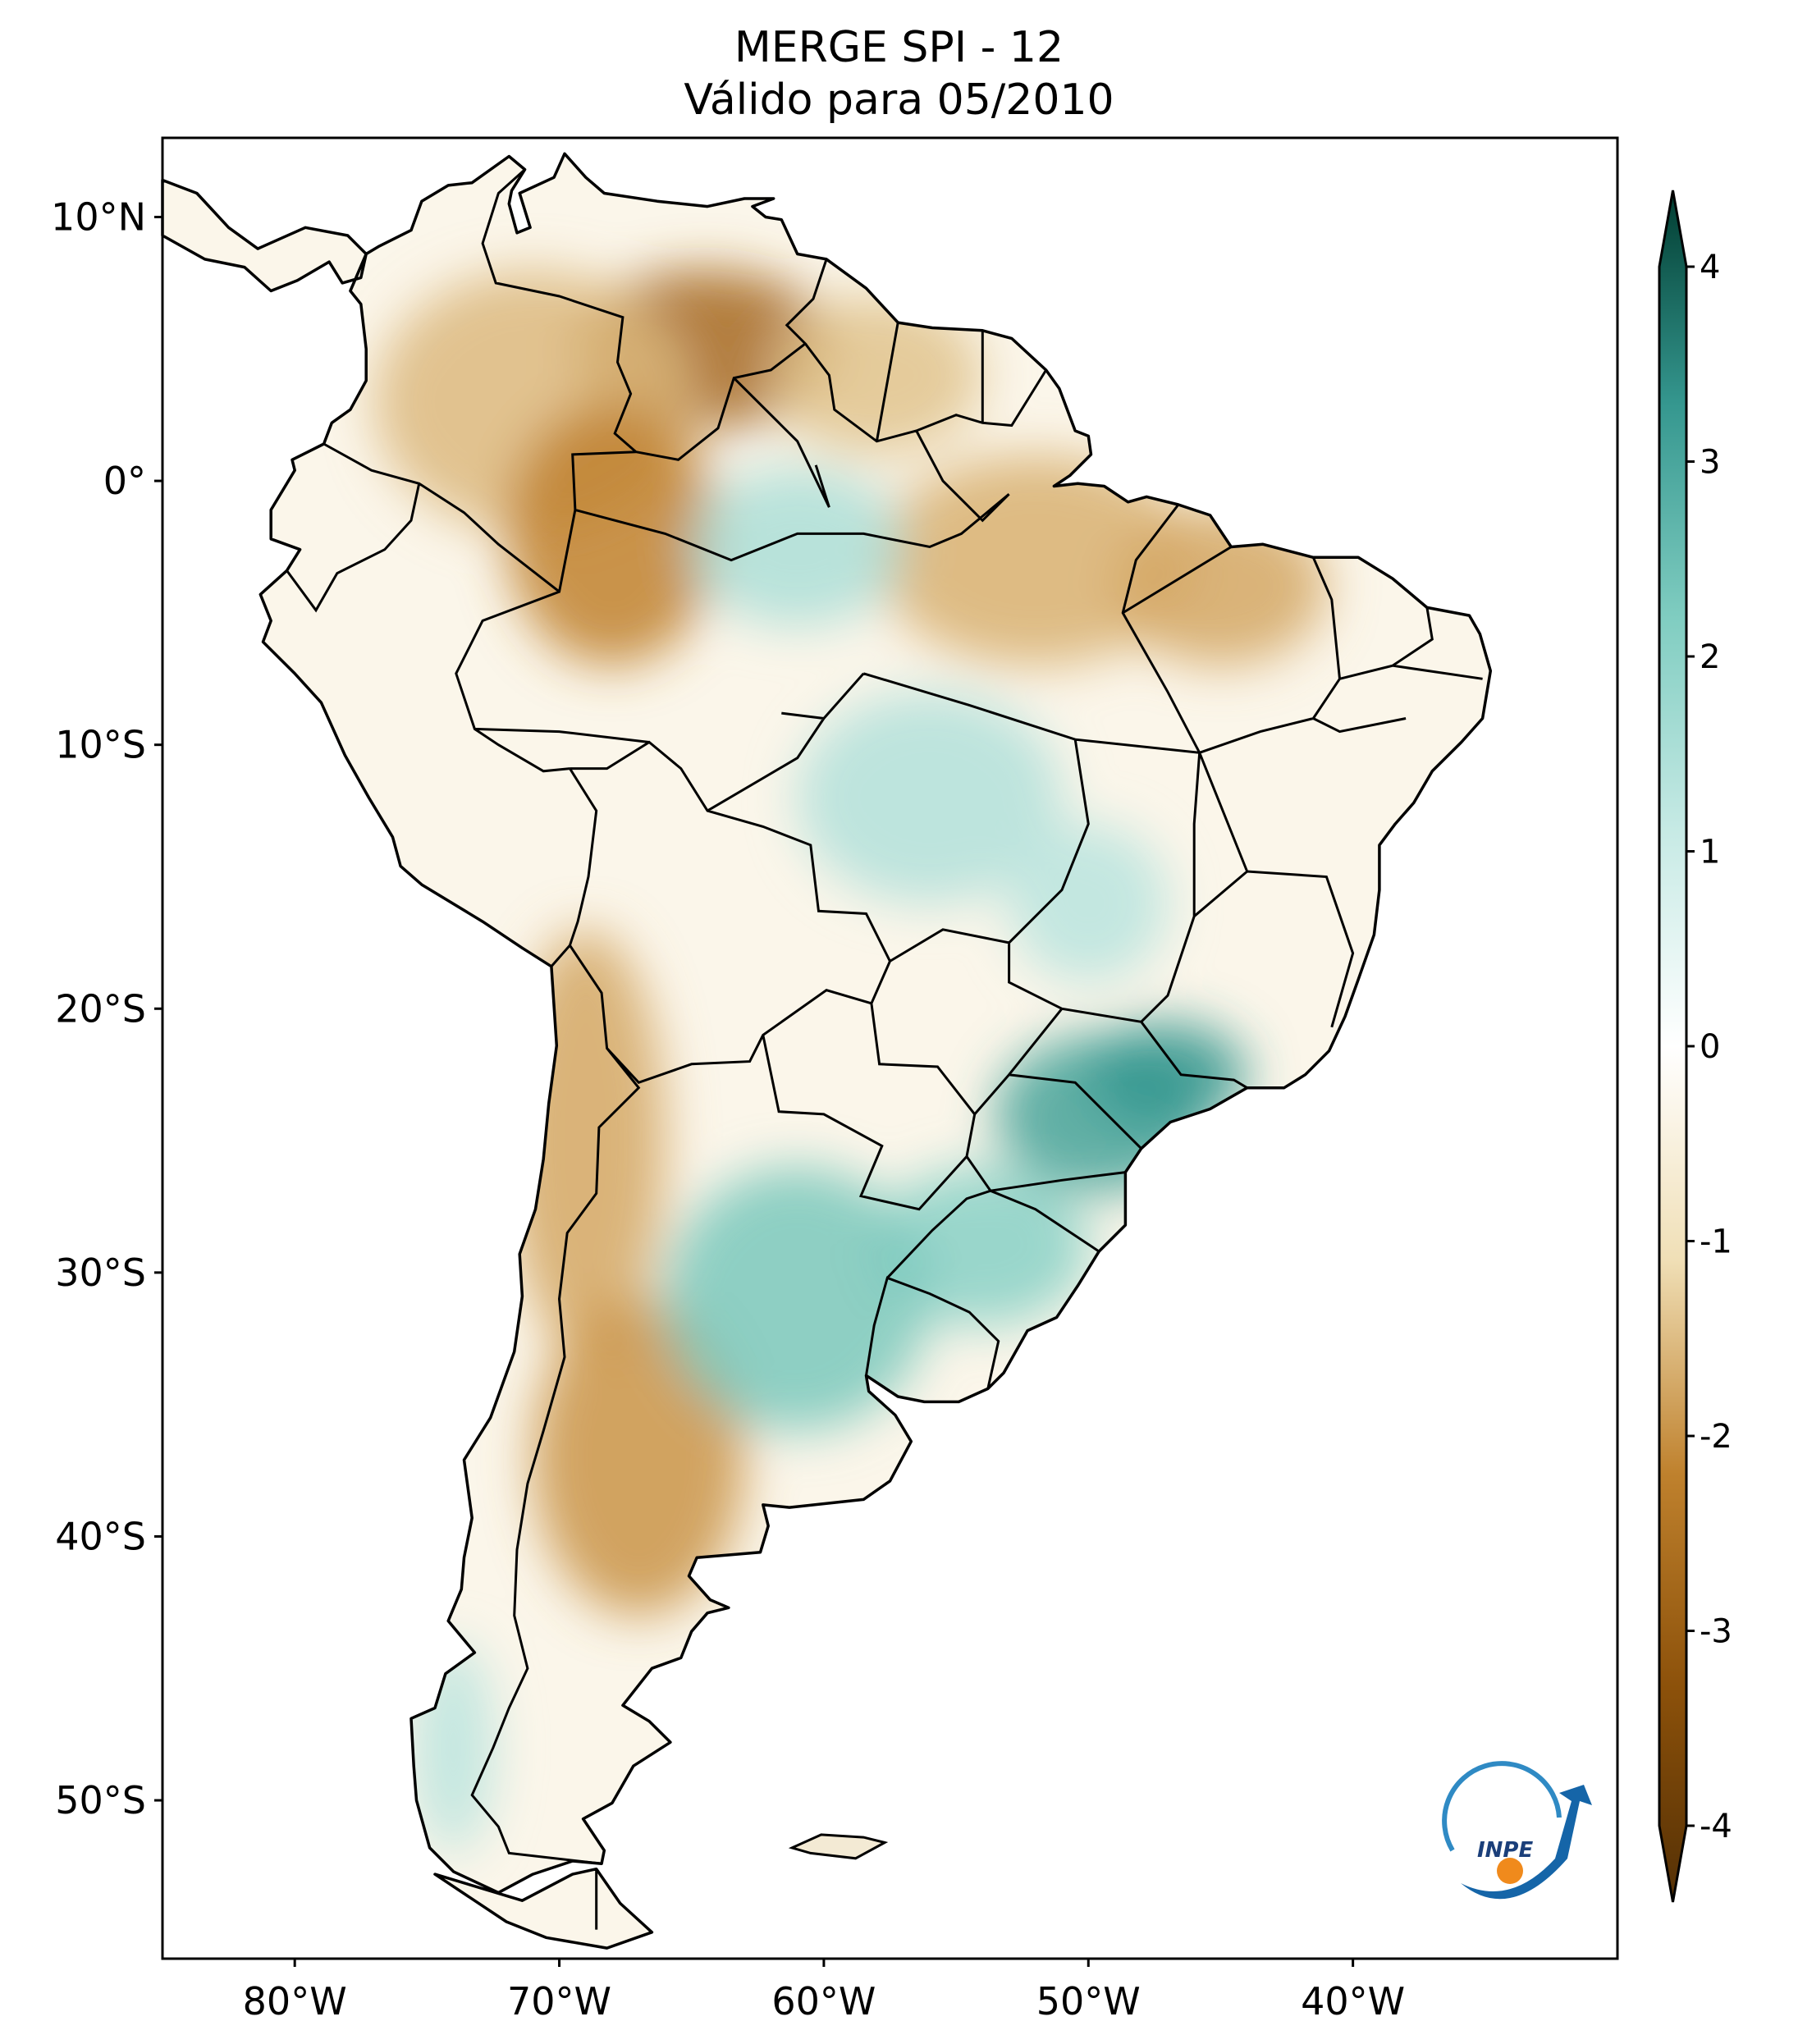 Image resolution: width=1798 pixels, height=2044 pixels. I want to click on lat-tick-label: 50°S, so click(100, 1800).